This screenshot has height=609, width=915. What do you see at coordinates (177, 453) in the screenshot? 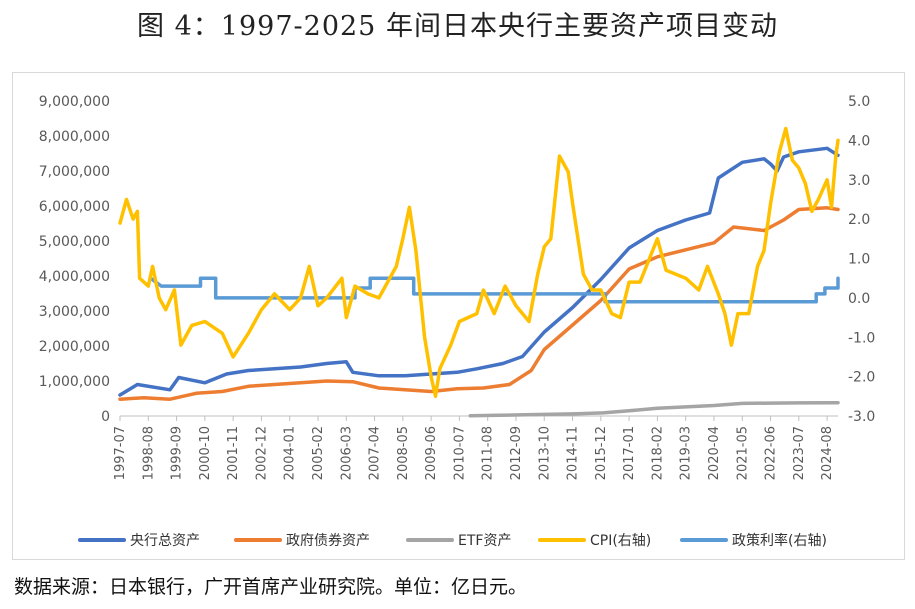
I see `x-axis-tick-label: 1999-09` at bounding box center [177, 453].